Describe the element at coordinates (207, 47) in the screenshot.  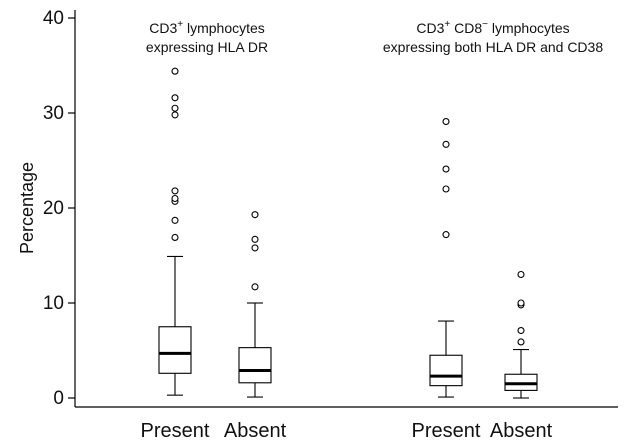
I see `panel-1-title-line-2: expressing HLA DR` at that location.